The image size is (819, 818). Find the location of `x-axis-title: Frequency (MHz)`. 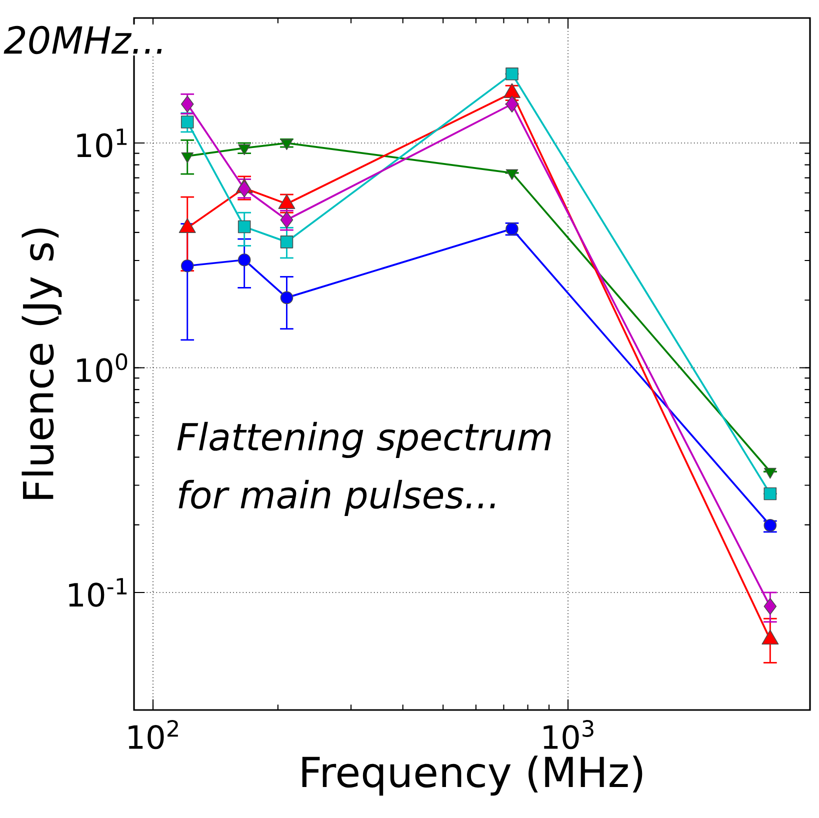

x-axis-title: Frequency (MHz) is located at coordinates (472, 776).